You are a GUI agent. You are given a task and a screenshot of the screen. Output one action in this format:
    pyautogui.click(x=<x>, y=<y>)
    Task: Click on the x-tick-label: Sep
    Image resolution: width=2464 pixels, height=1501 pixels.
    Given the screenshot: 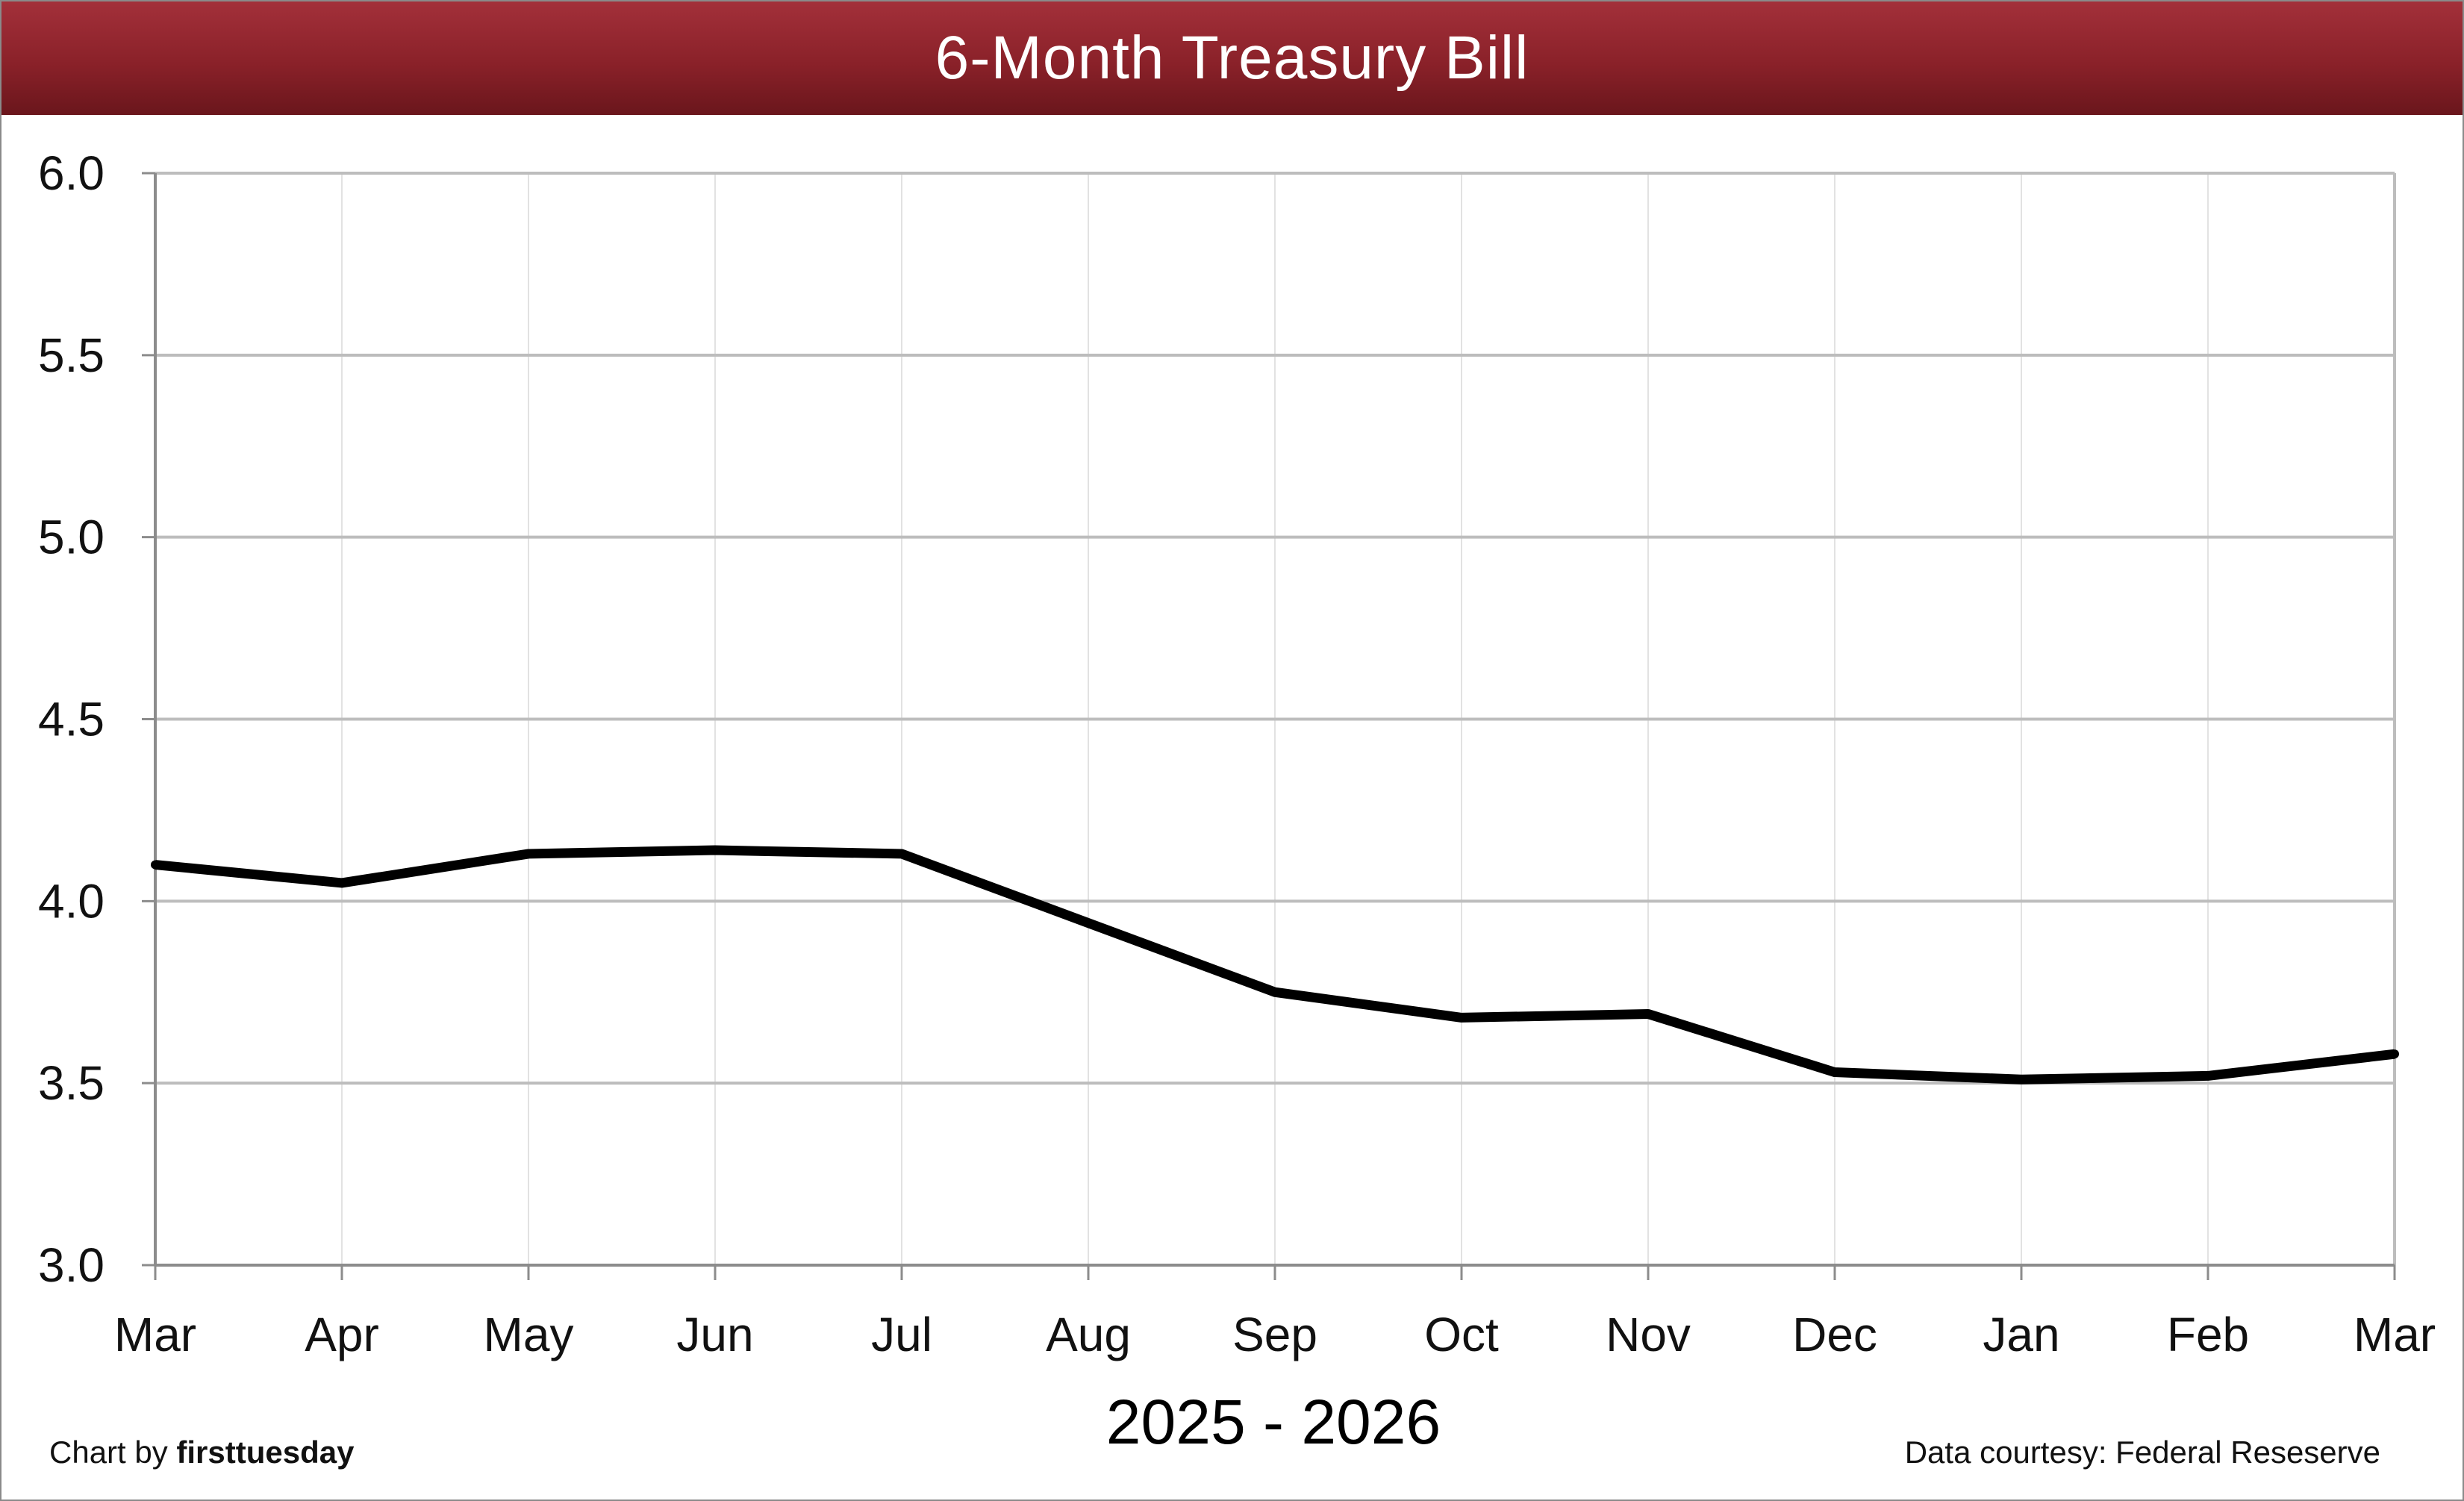 What is the action you would take?
    pyautogui.click(x=1274, y=1334)
    